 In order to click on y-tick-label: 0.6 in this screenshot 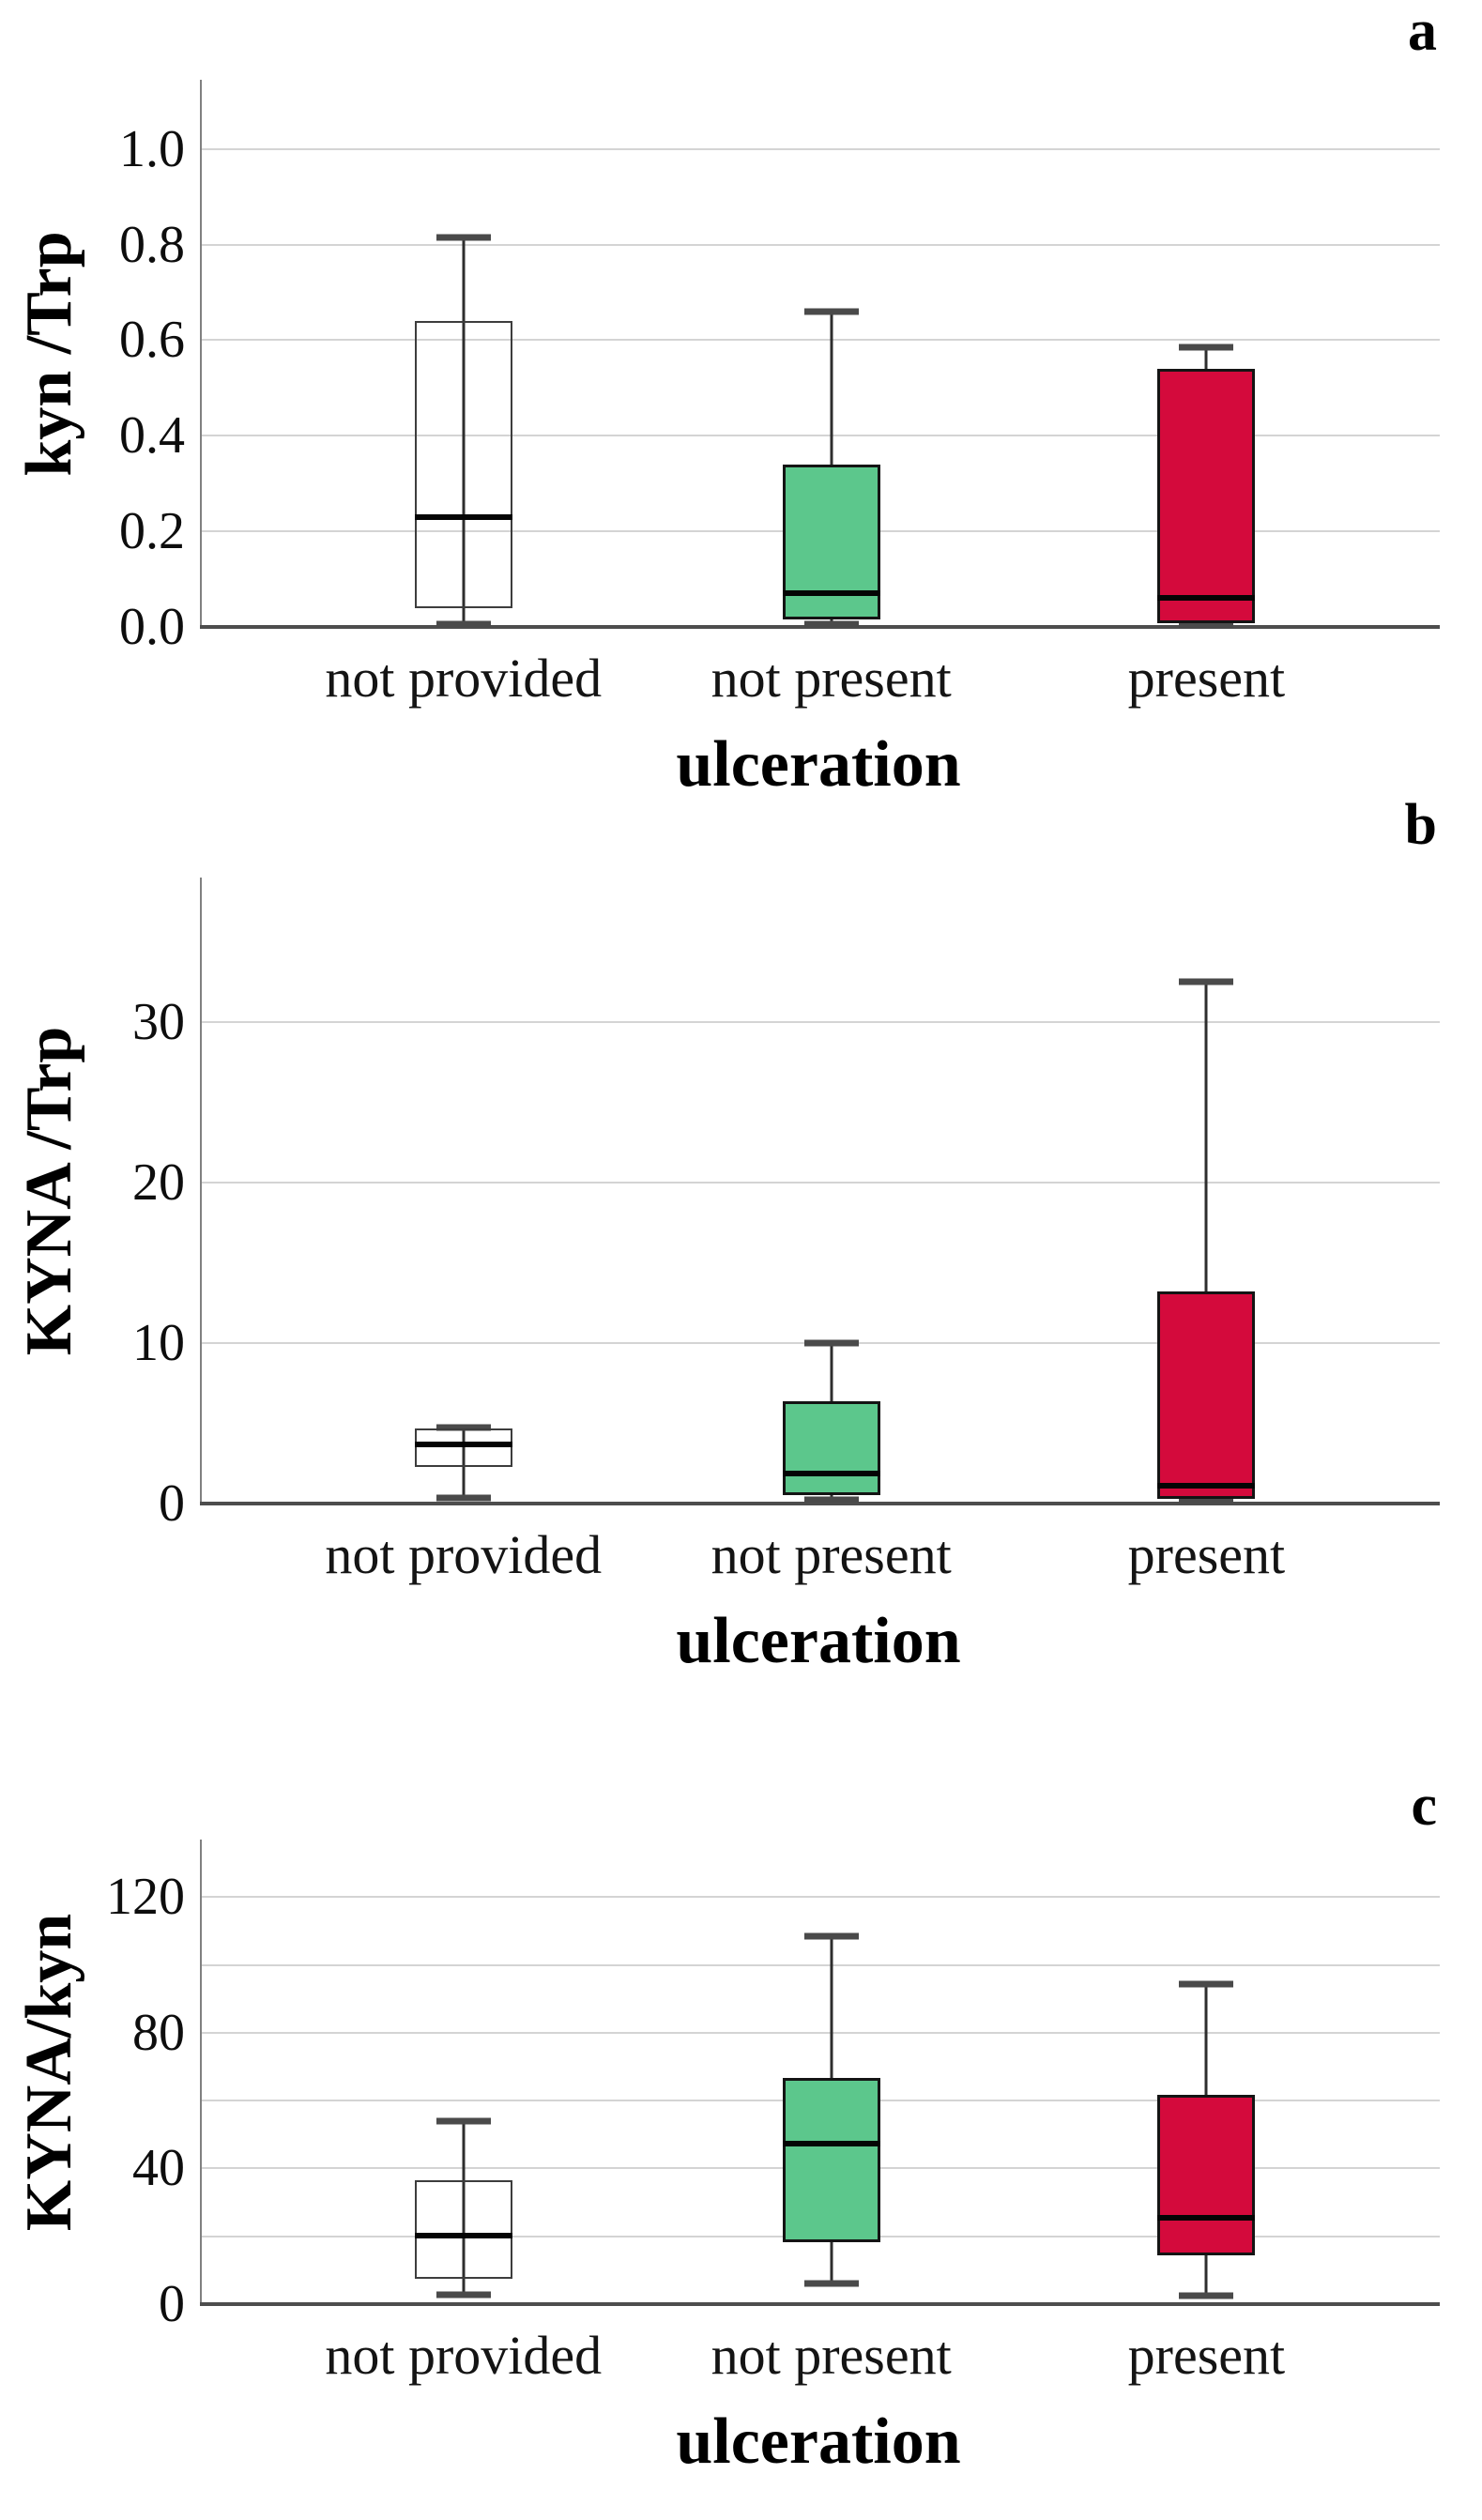, I will do `click(152, 340)`.